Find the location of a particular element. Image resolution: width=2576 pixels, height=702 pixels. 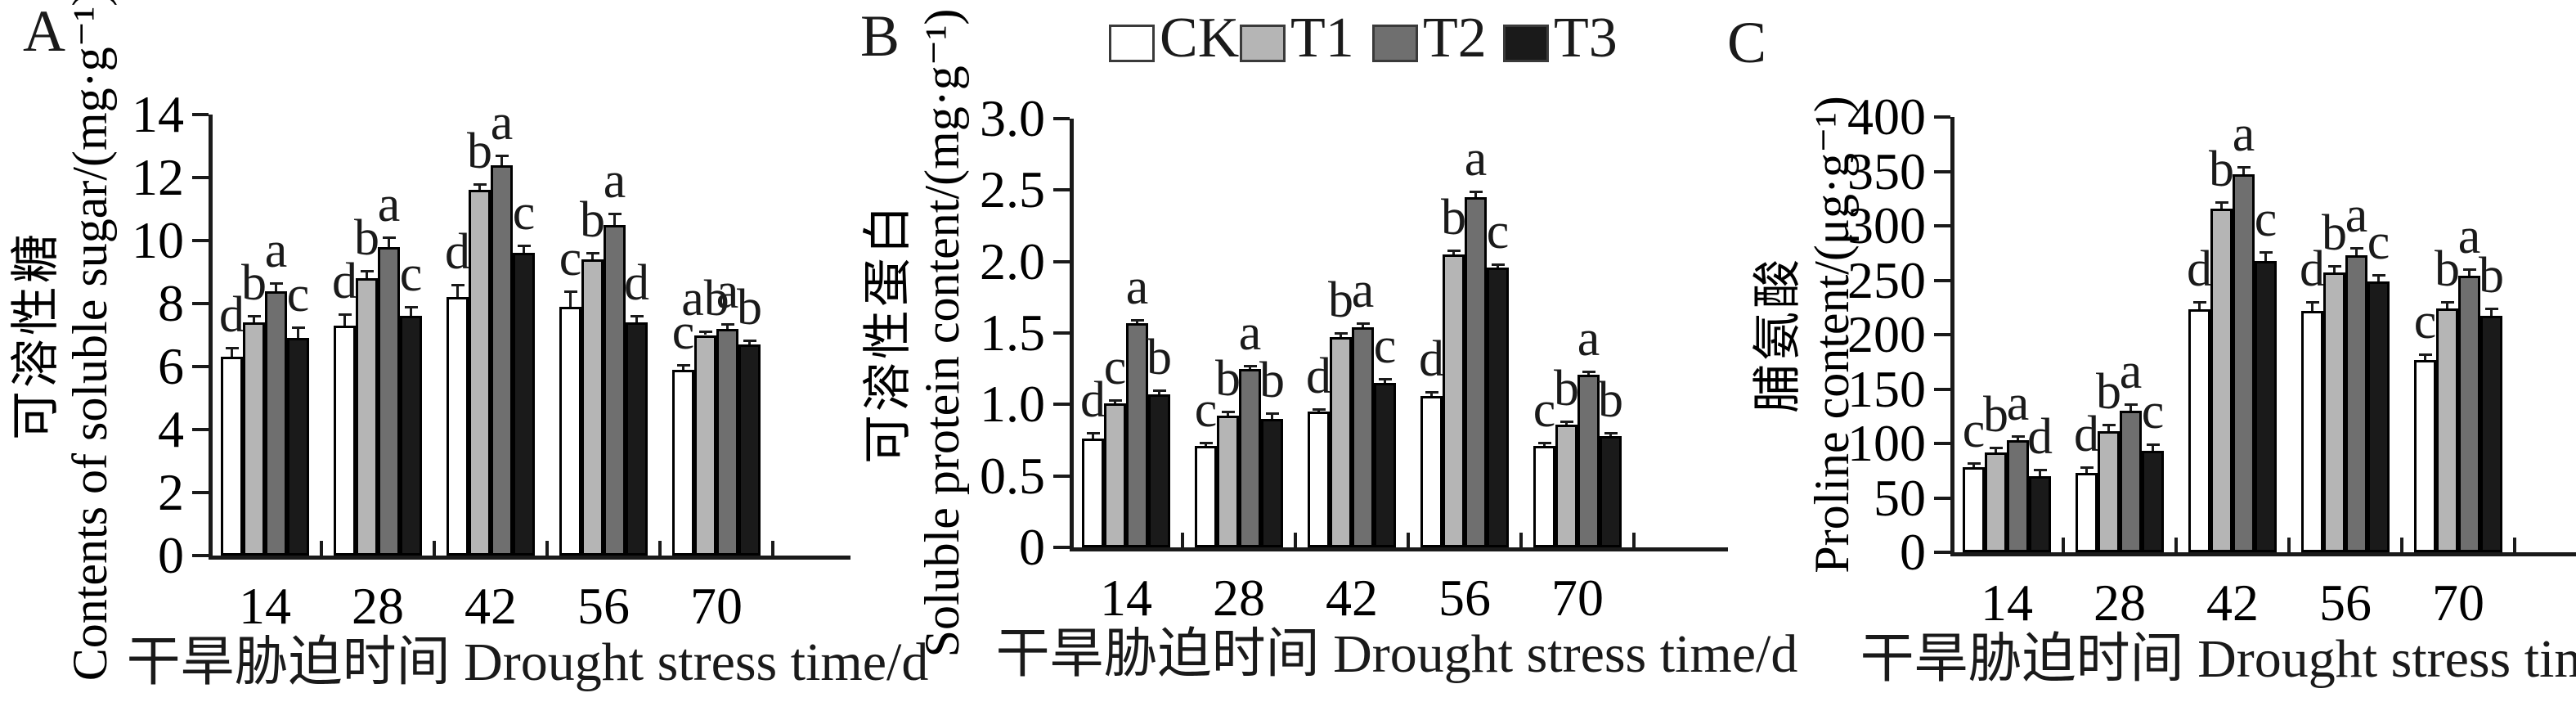

x-axis-title-c: 干旱胁迫时间 Drought stress time/d is located at coordinates (2218, 659).